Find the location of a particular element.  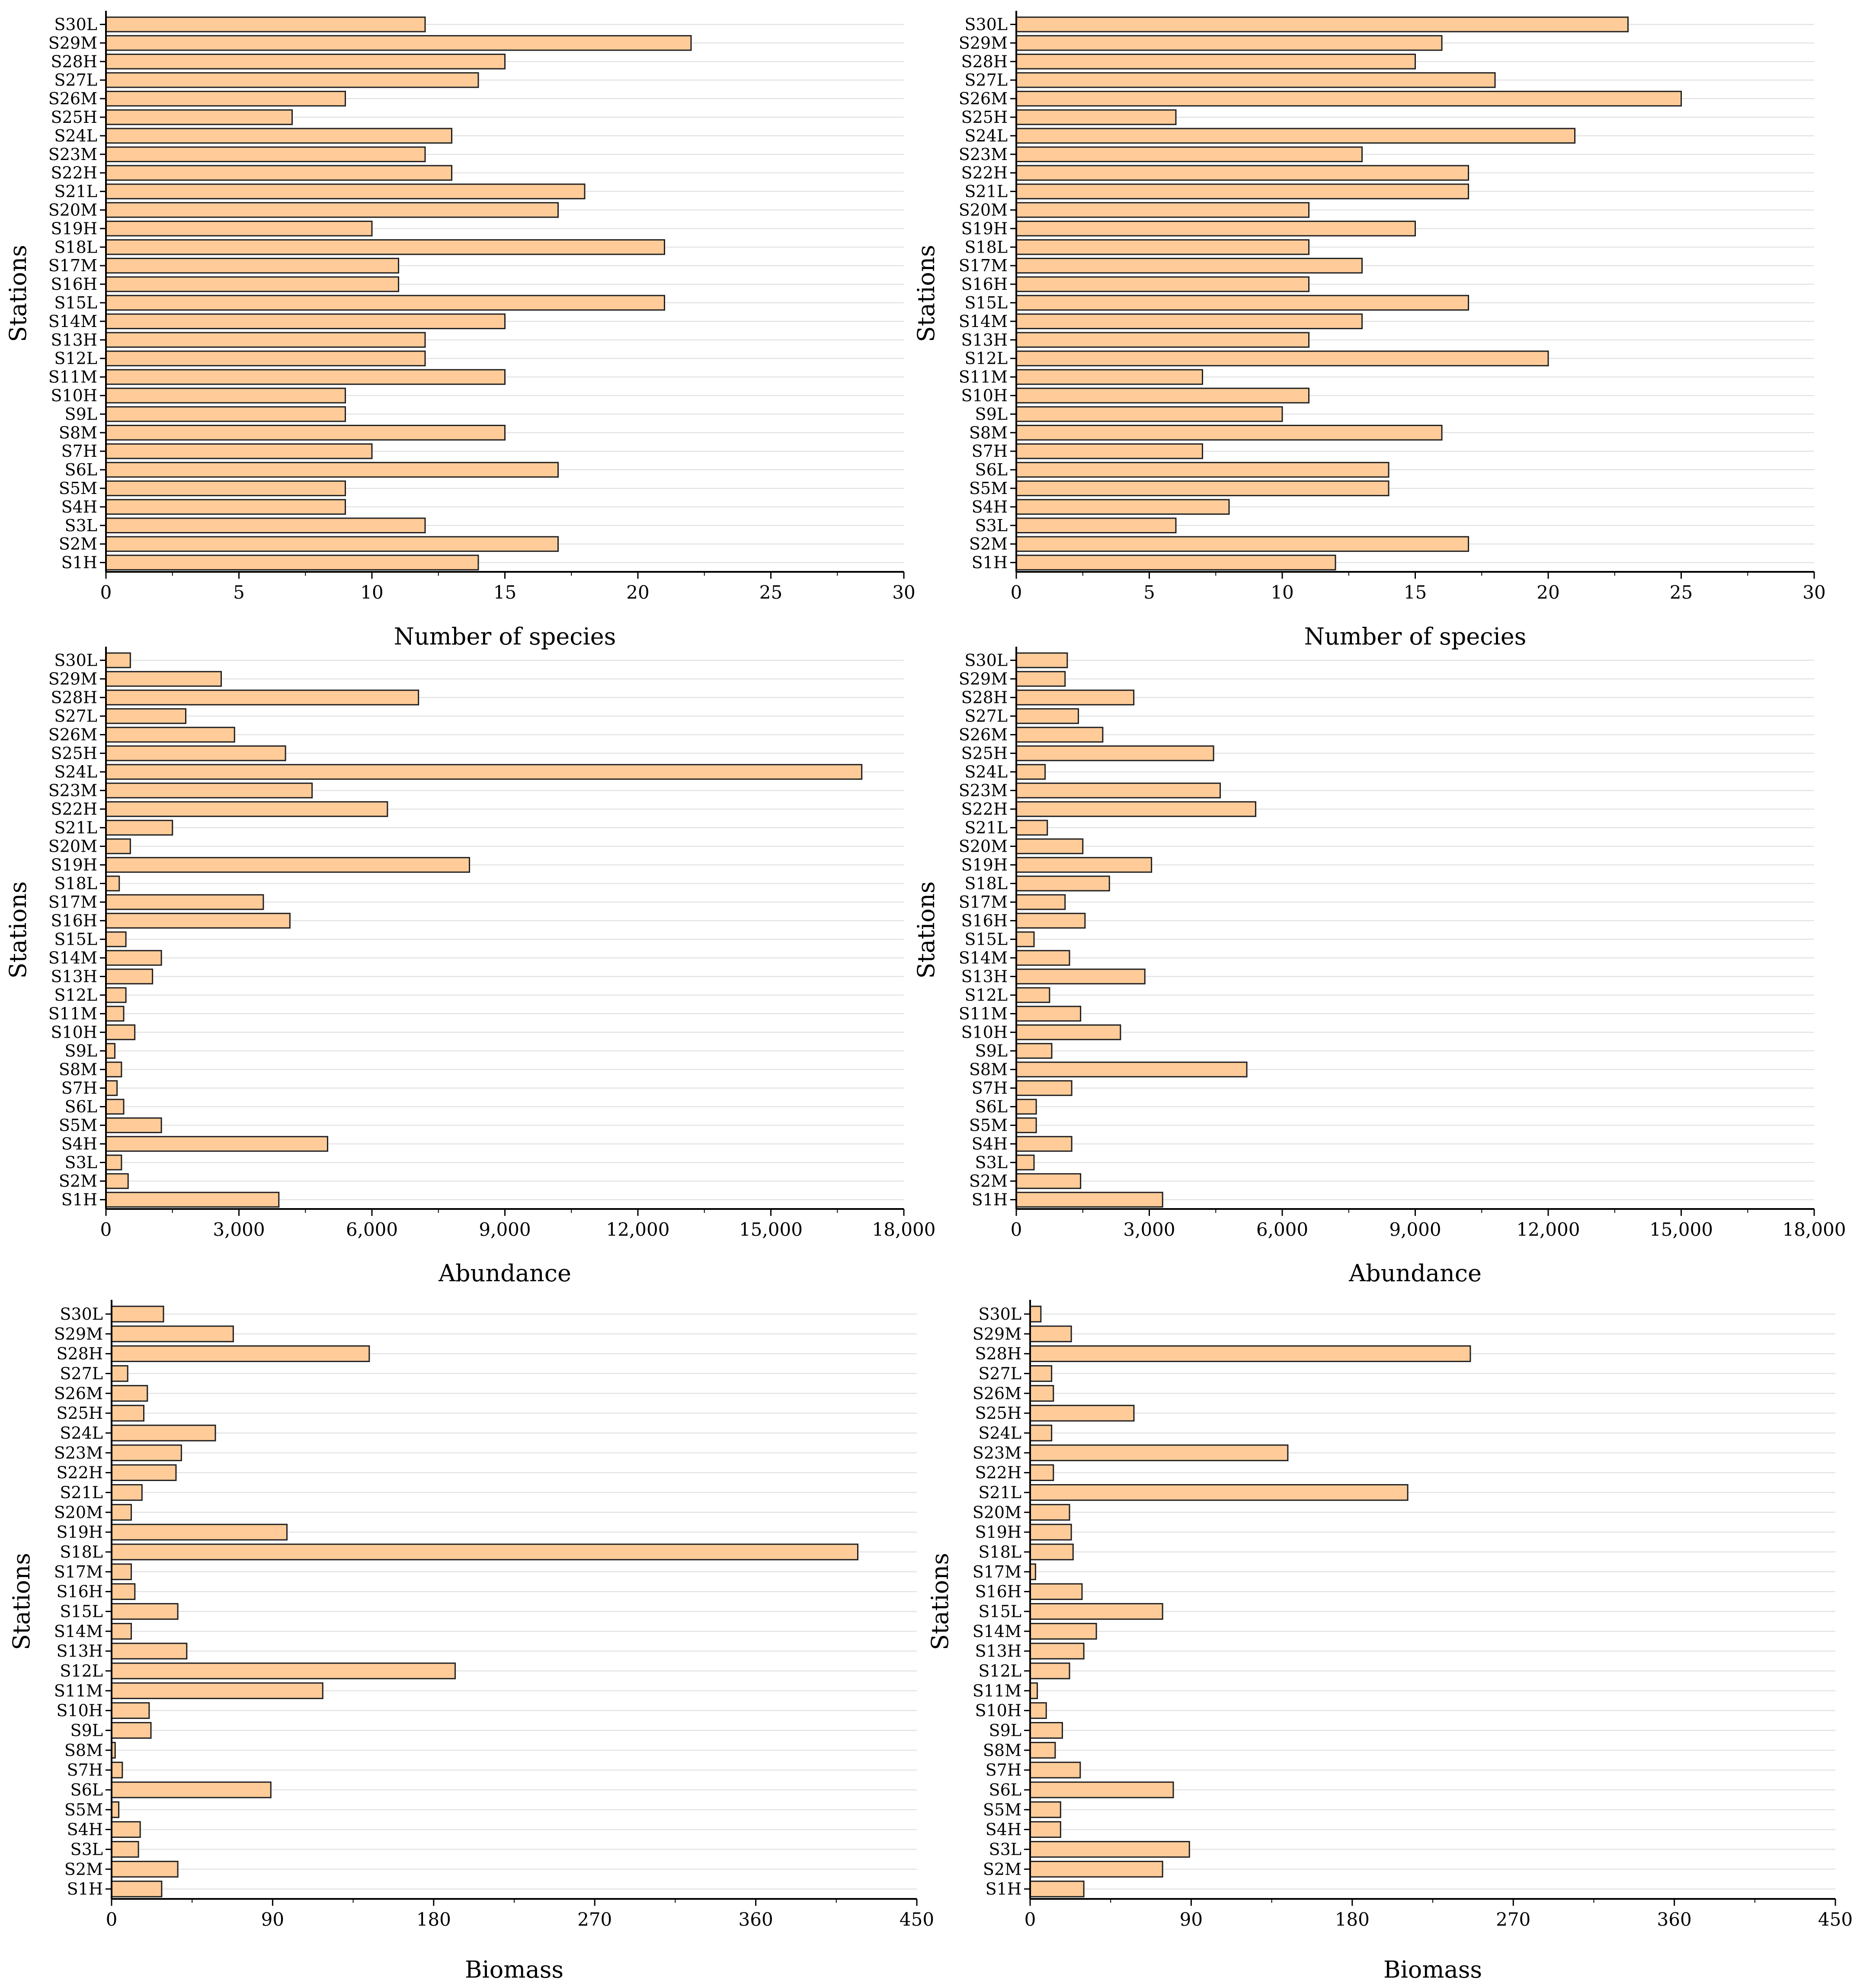

x-tick-label: 15 is located at coordinates (1416, 592).